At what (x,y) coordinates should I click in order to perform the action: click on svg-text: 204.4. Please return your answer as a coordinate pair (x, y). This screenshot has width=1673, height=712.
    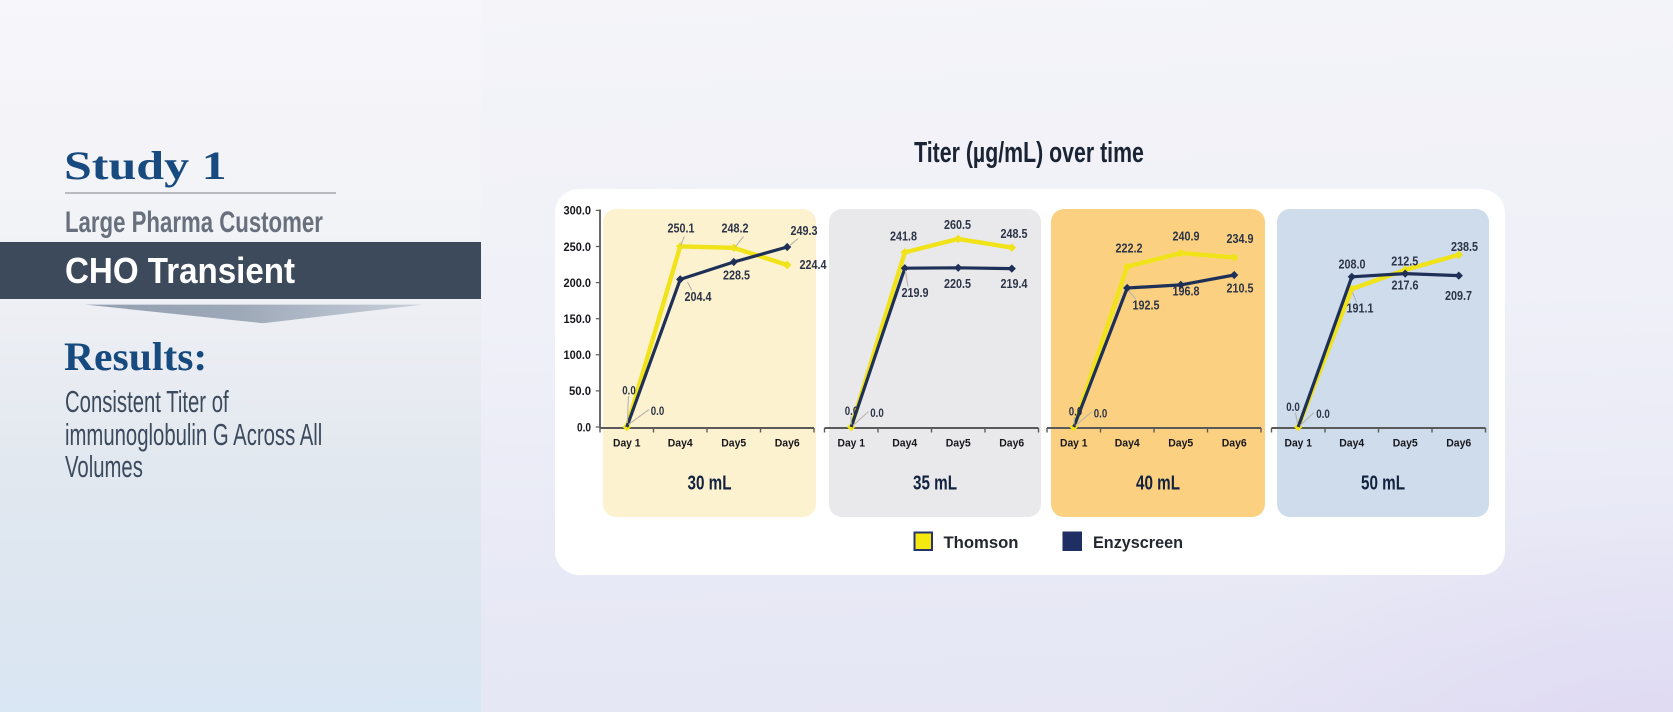
    Looking at the image, I should click on (699, 296).